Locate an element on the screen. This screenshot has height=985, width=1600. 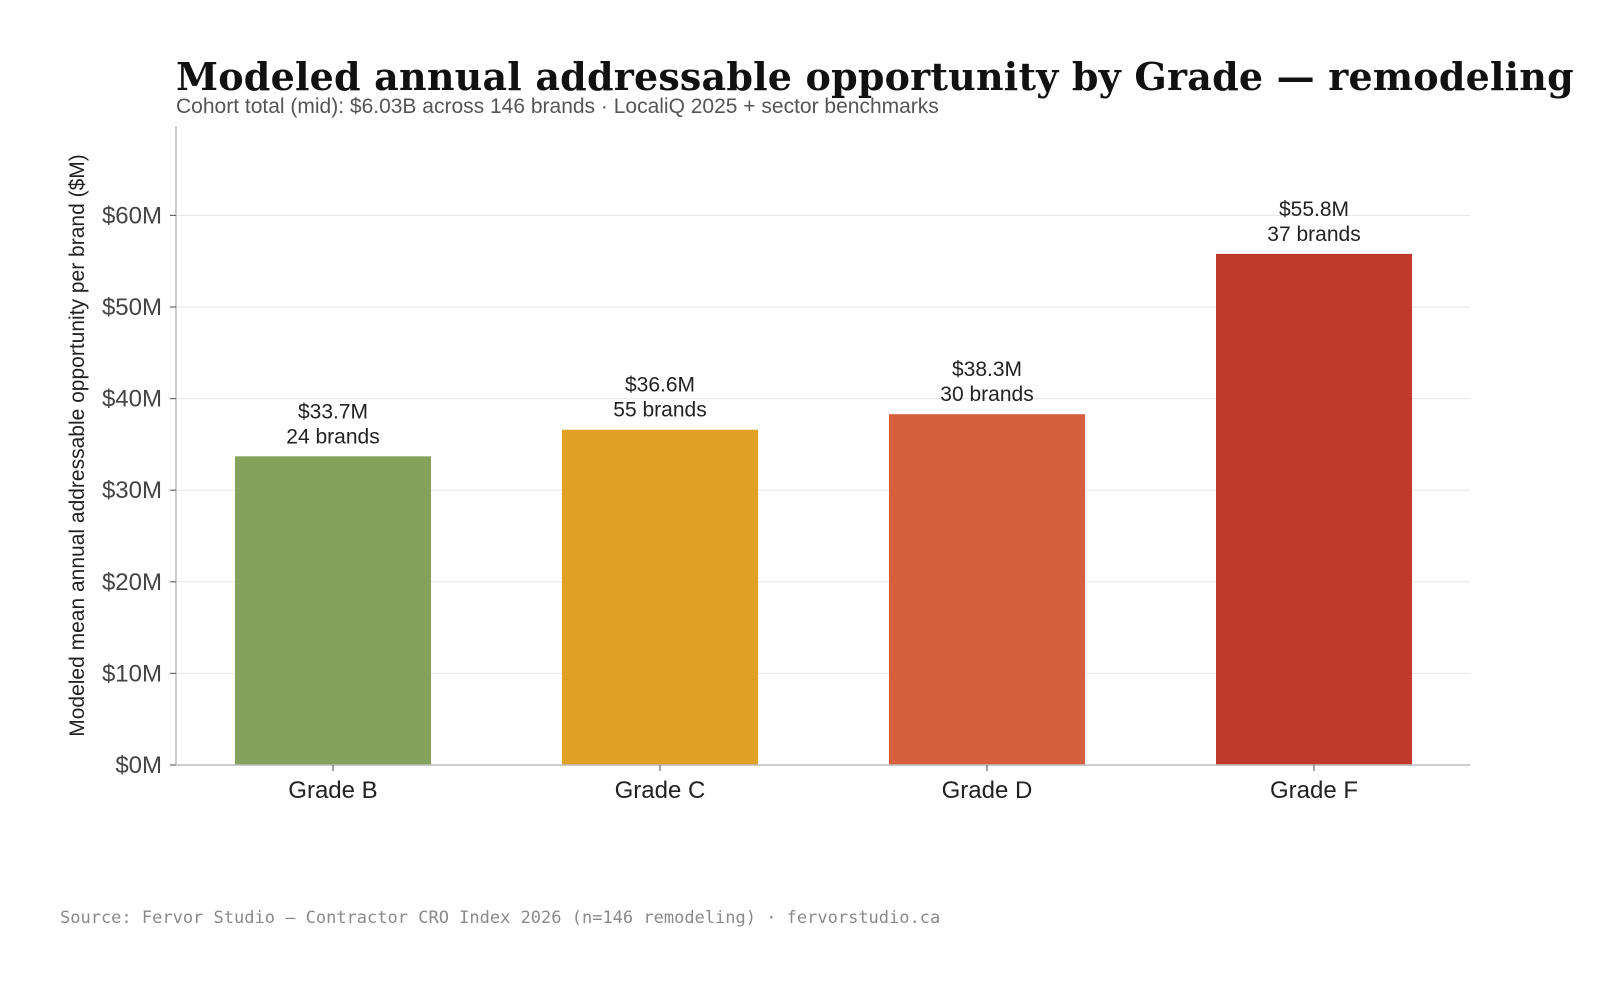
bar-grade-f is located at coordinates (1314, 509).